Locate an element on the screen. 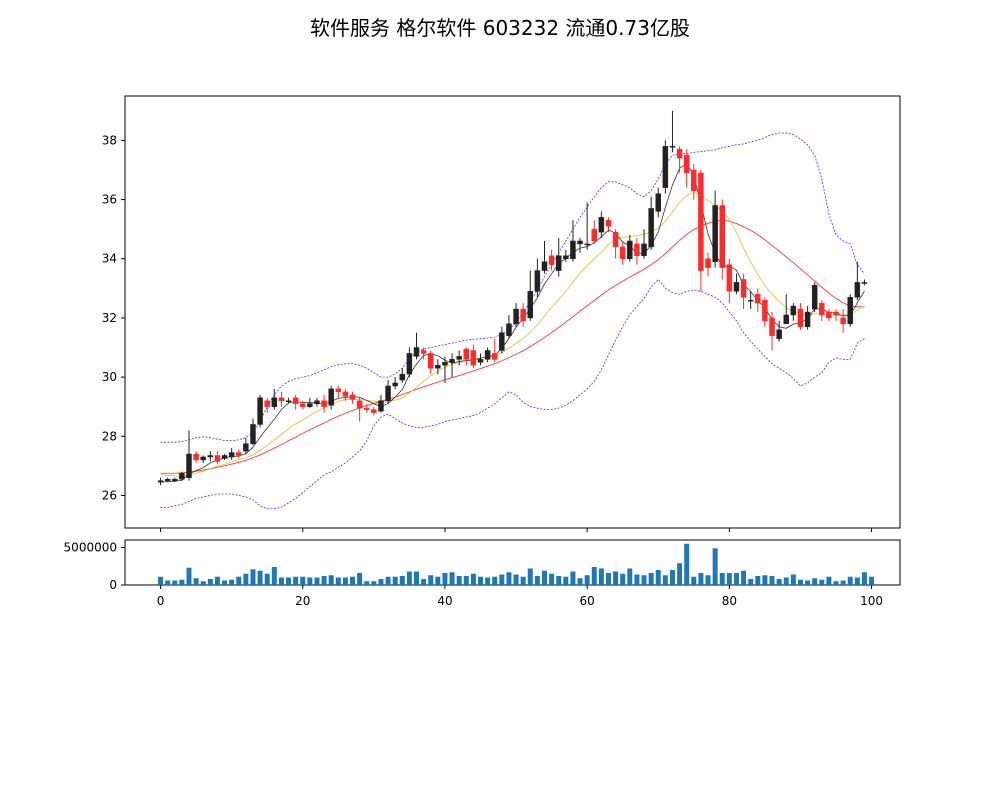  price-tick-label: 26 is located at coordinates (109, 495).